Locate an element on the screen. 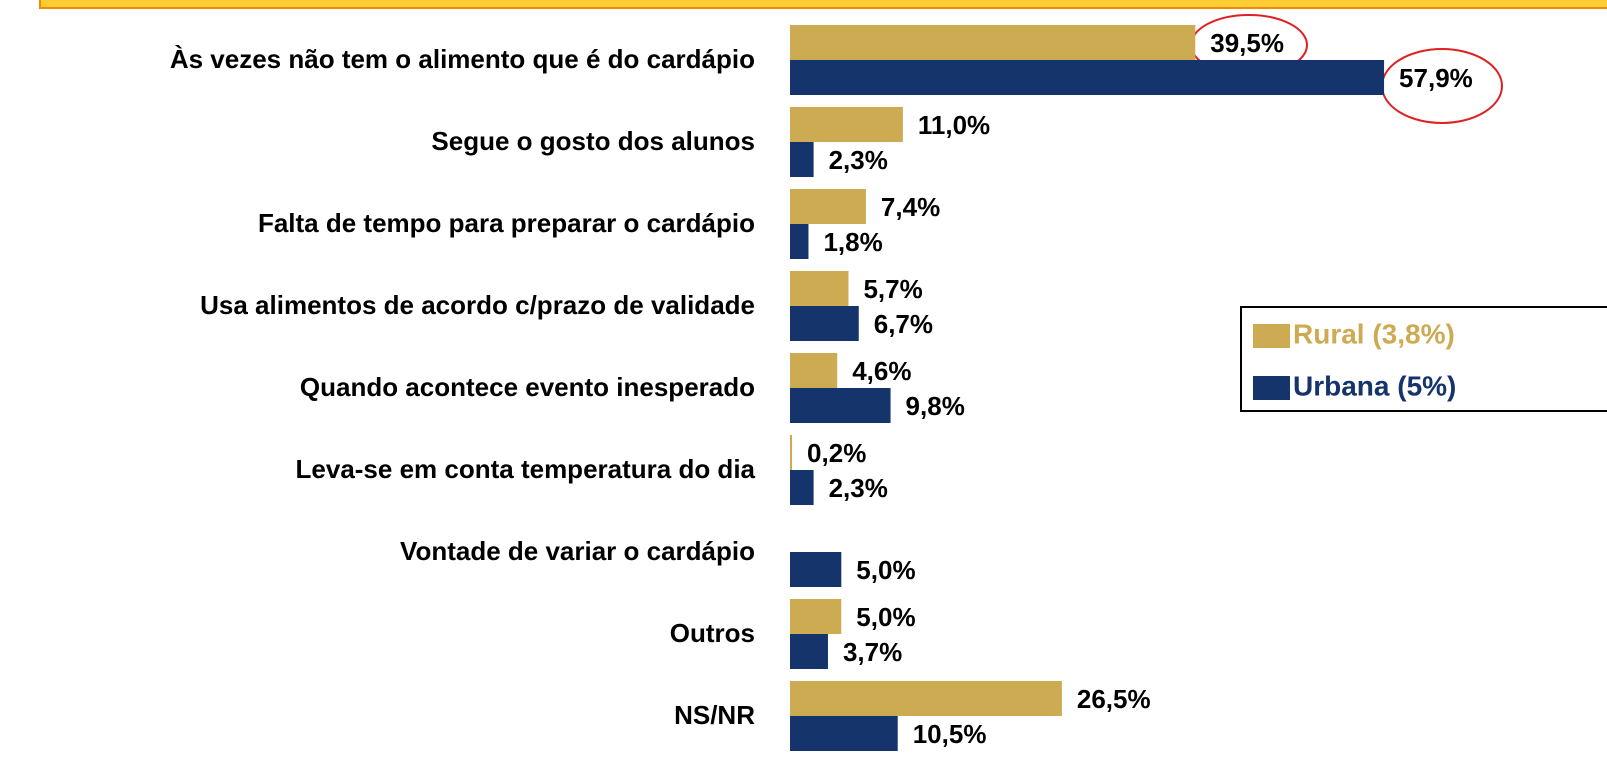  value-label: 9,8% is located at coordinates (935, 406).